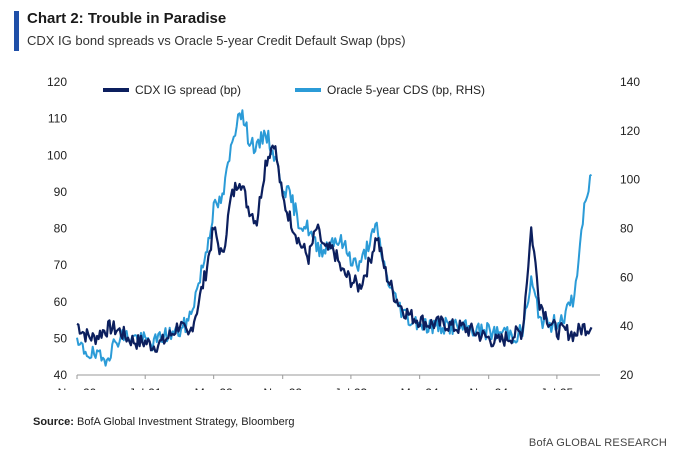 Image resolution: width=685 pixels, height=462 pixels. Describe the element at coordinates (351, 388) in the screenshot. I see `x-tick-label: Jul-23` at that location.